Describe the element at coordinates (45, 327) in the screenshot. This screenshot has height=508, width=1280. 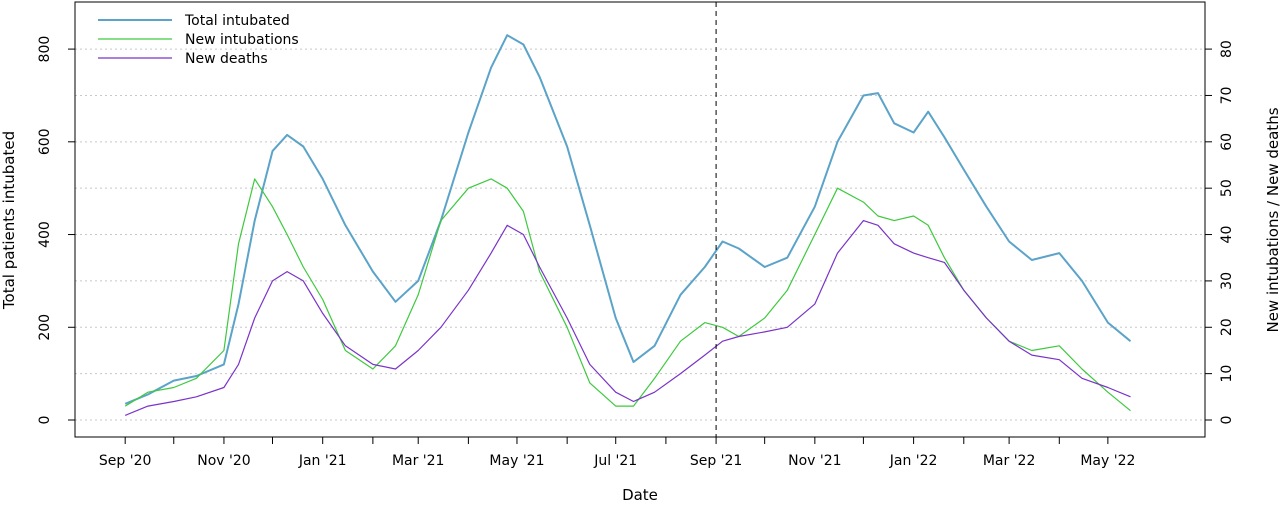
I see `left-tick-label: 200` at that location.